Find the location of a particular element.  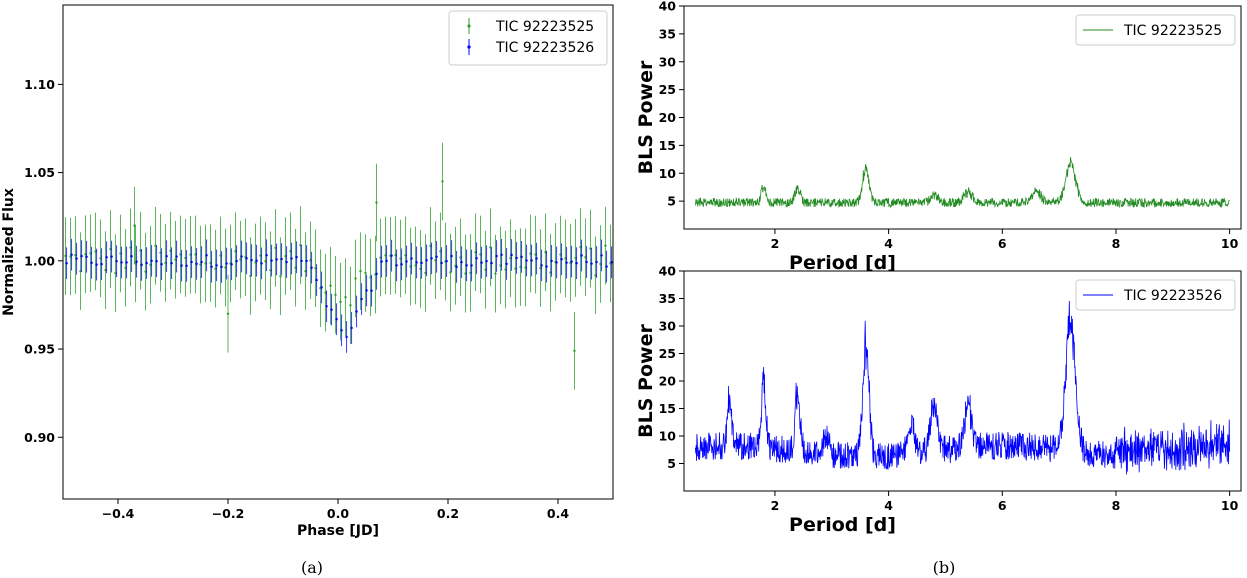

panel-a-ylabel: Normalized Flux is located at coordinates (9, 252).